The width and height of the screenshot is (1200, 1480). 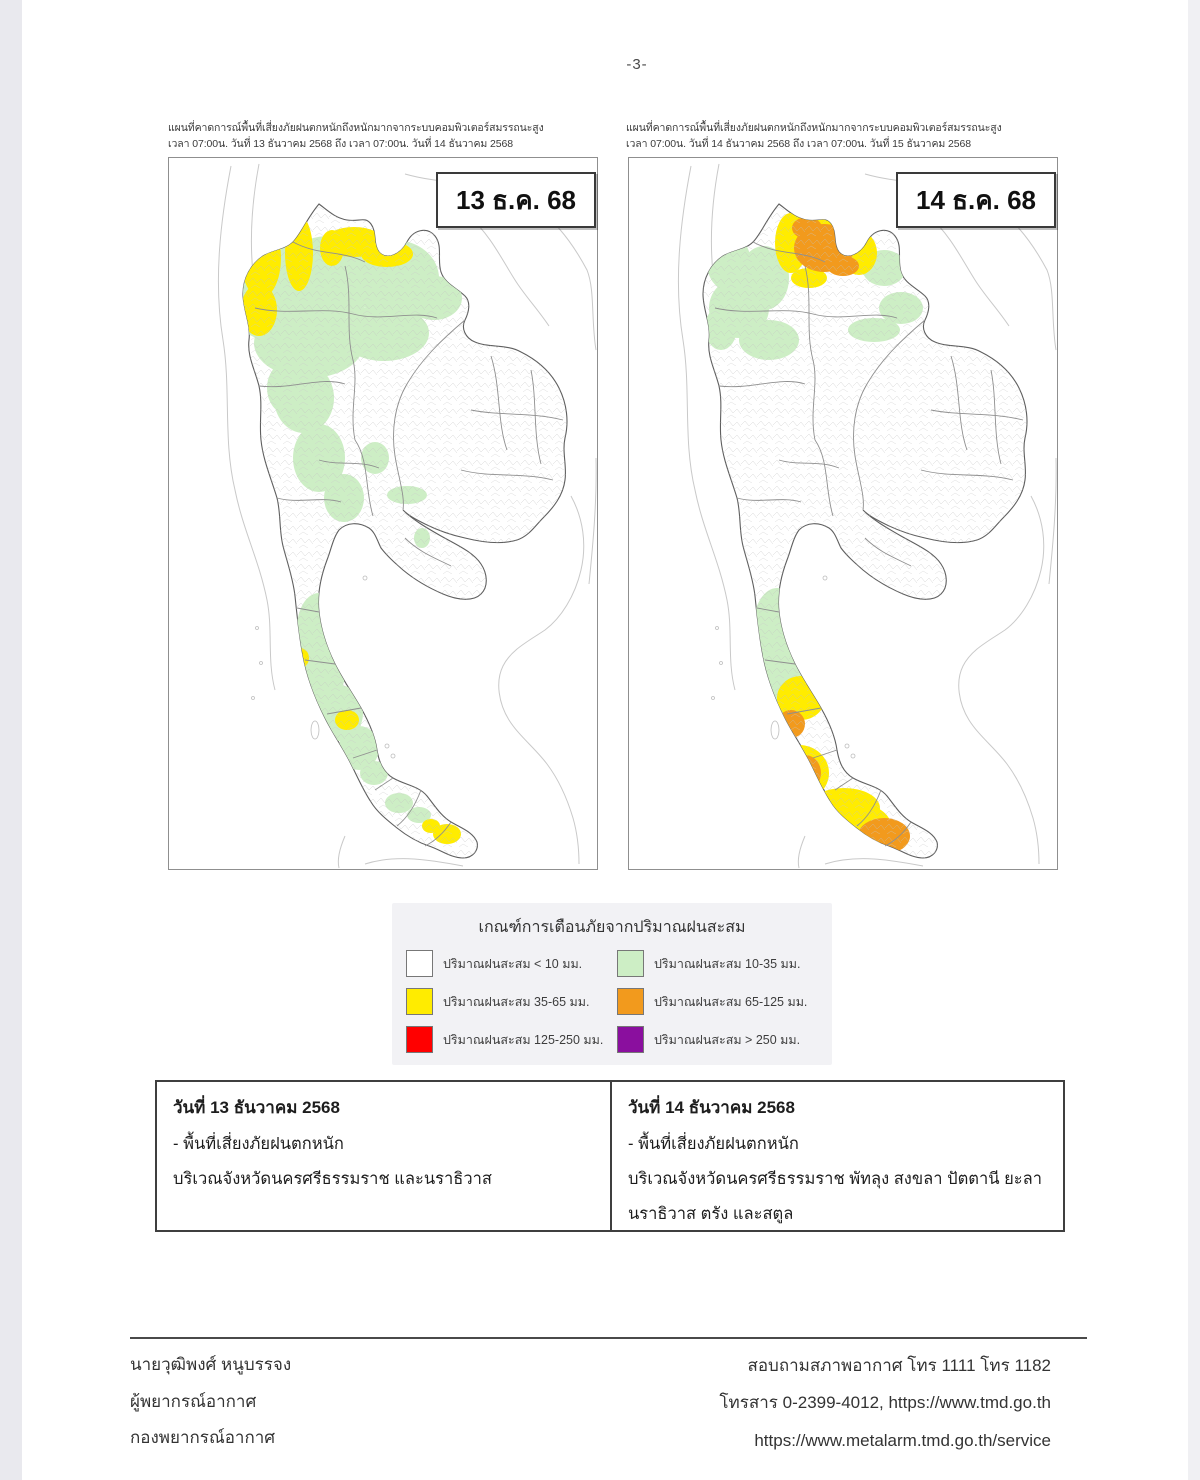 What do you see at coordinates (720, 963) in the screenshot?
I see `legend-item-10-35: ปริมาณฝนสะสม 10-35 มม.` at bounding box center [720, 963].